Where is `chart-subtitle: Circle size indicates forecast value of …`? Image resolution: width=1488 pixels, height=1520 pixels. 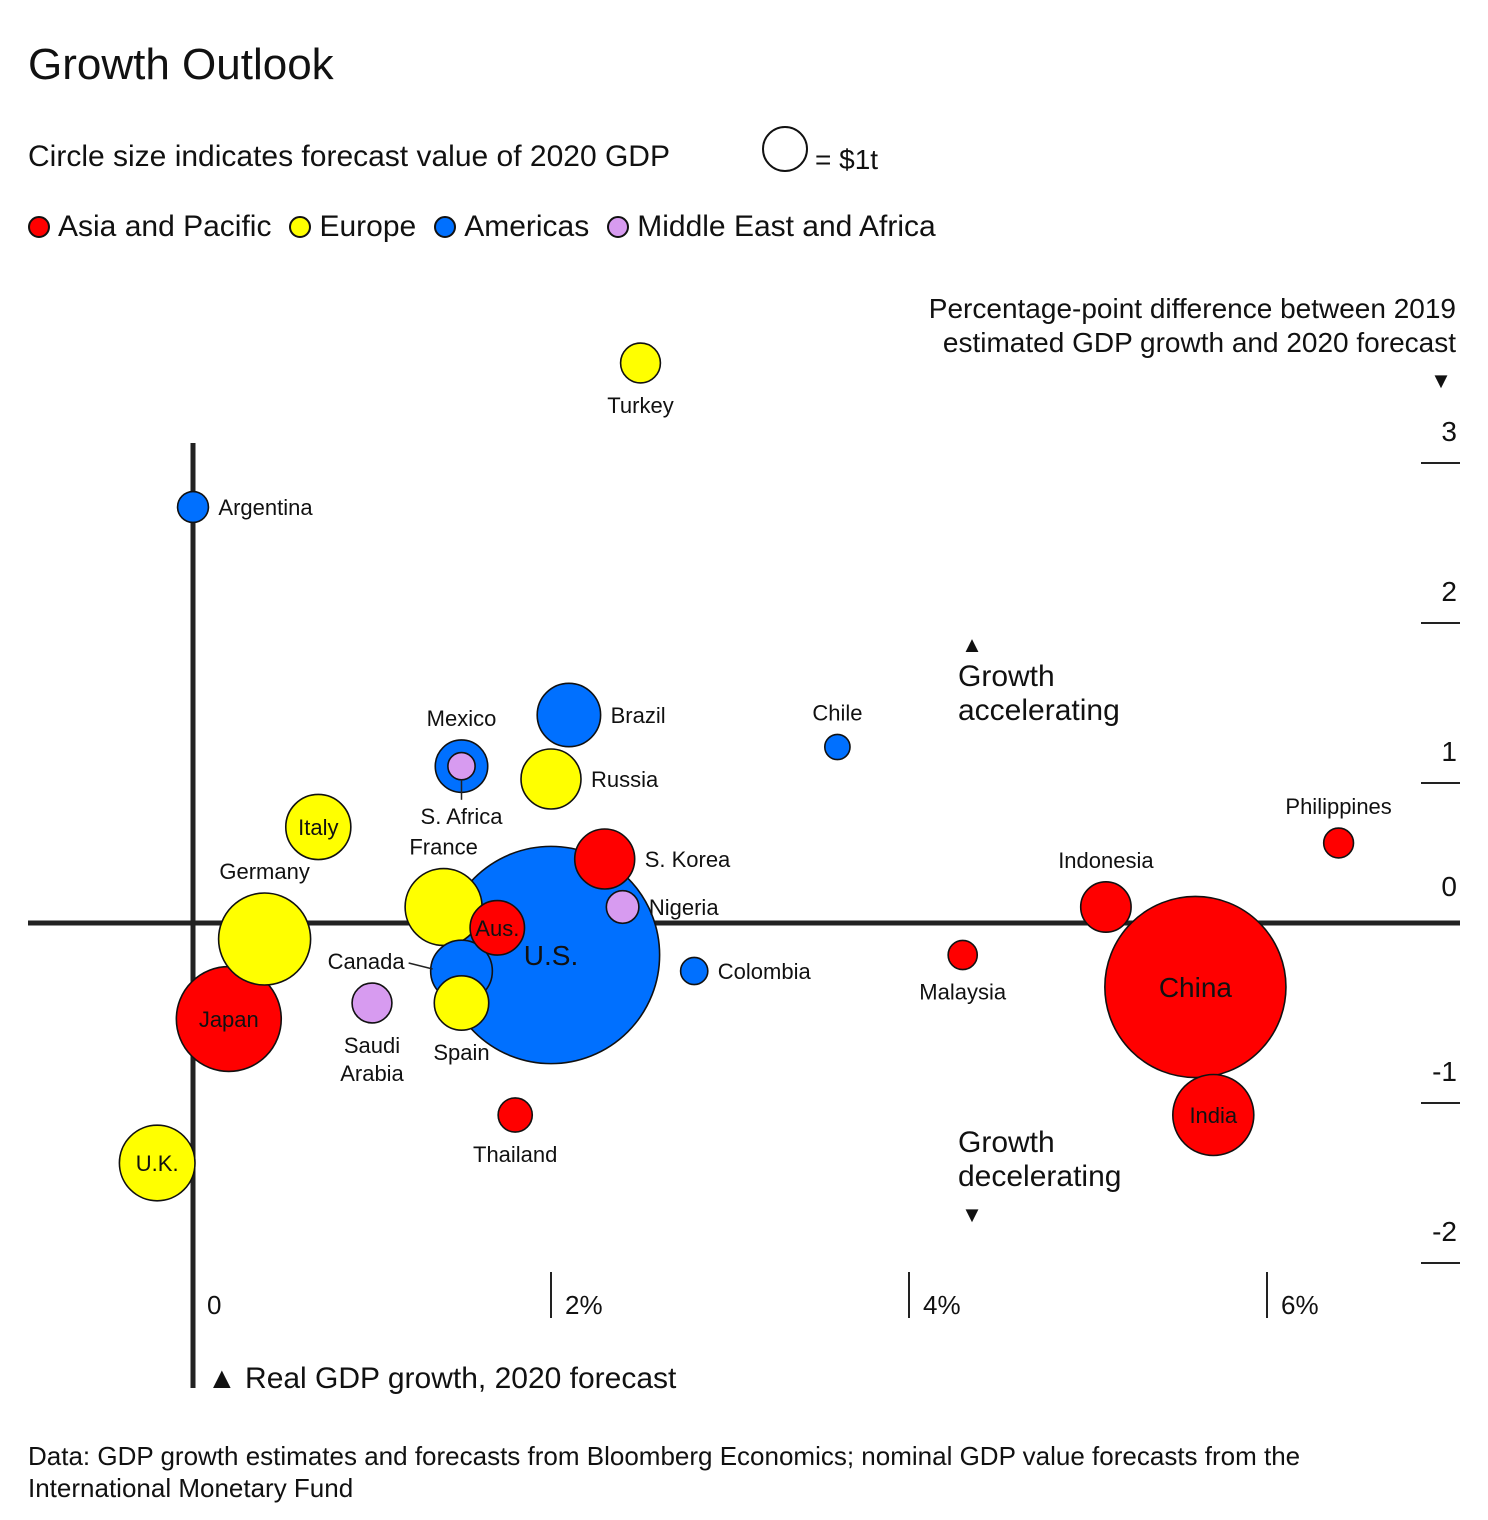
chart-subtitle: Circle size indicates forecast value of … is located at coordinates (349, 156).